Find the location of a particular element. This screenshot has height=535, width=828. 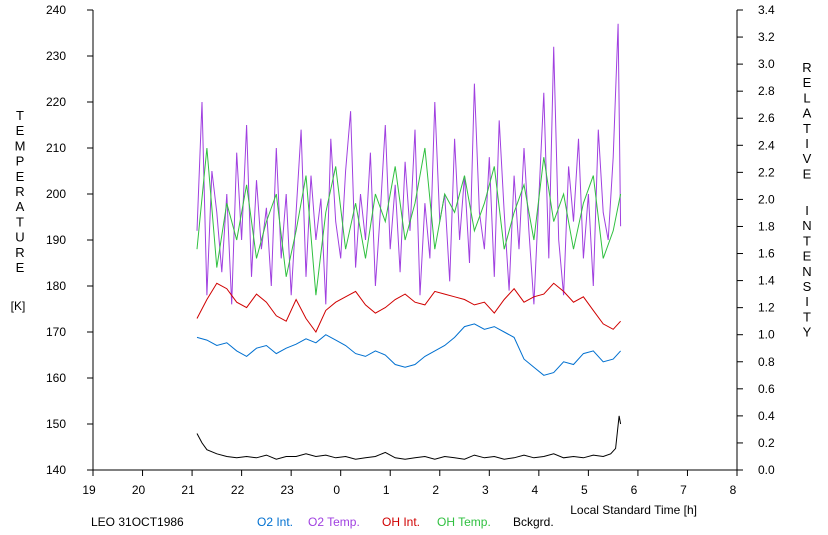

y-left-tick-label: 190 is located at coordinates (56, 240).